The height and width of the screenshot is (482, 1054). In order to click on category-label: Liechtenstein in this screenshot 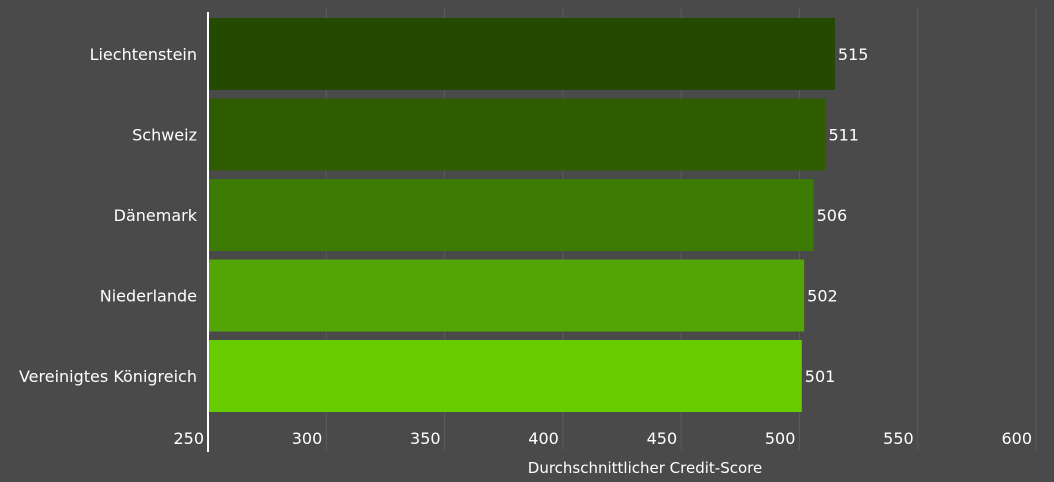, I will do `click(143, 54)`.